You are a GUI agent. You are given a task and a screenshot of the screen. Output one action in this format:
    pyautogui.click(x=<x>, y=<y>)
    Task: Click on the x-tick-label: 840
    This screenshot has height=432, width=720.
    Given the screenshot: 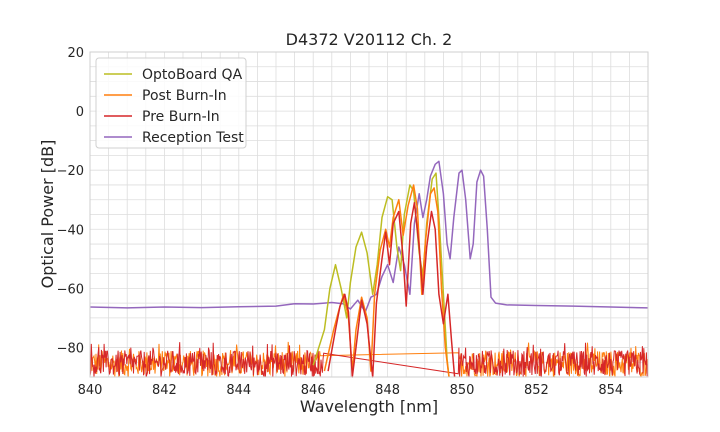 What is the action you would take?
    pyautogui.click(x=90, y=390)
    